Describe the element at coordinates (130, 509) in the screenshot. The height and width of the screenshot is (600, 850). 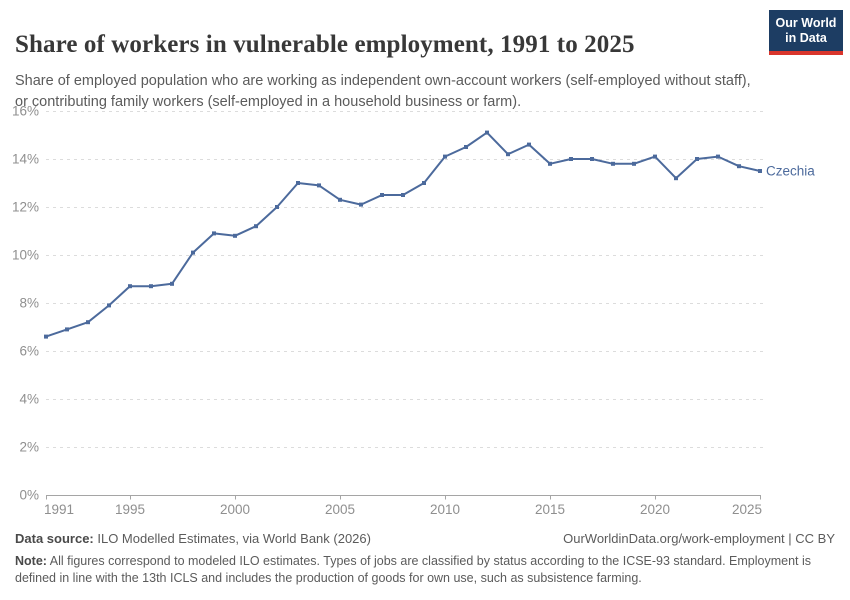
I see `x-tick-label: 1995` at that location.